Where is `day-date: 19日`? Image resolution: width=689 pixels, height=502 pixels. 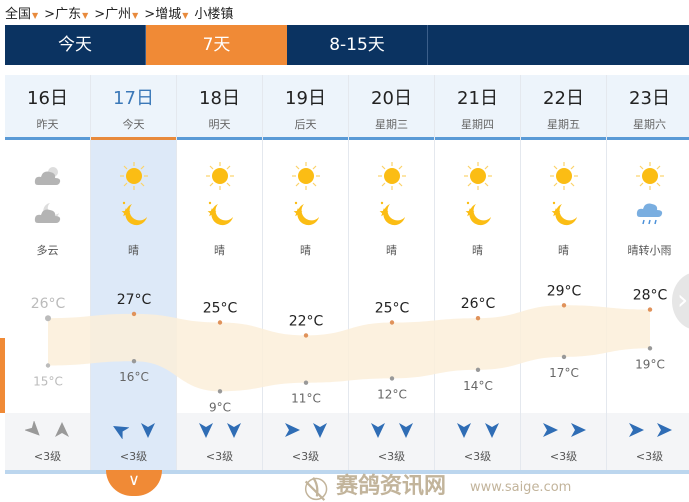 day-date: 19日 is located at coordinates (305, 98).